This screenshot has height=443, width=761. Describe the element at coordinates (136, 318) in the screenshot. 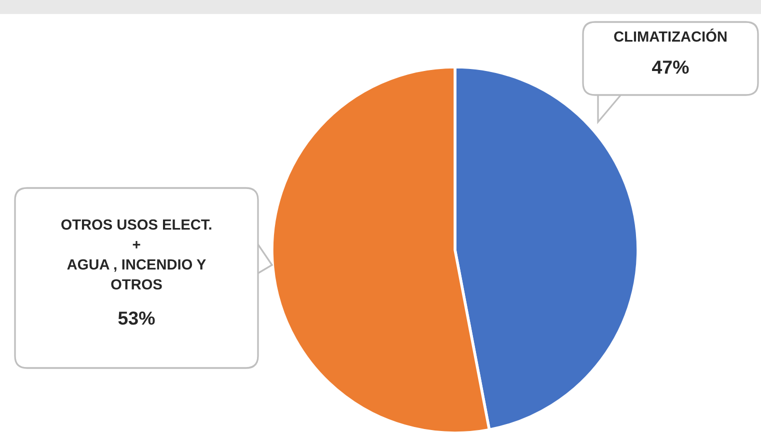

I see `data-label: 53%` at that location.